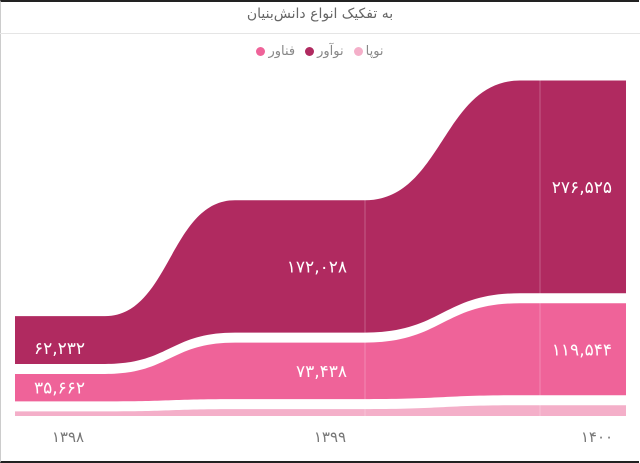  I want to click on legend: نوپا نوآور فناور, so click(320, 51).